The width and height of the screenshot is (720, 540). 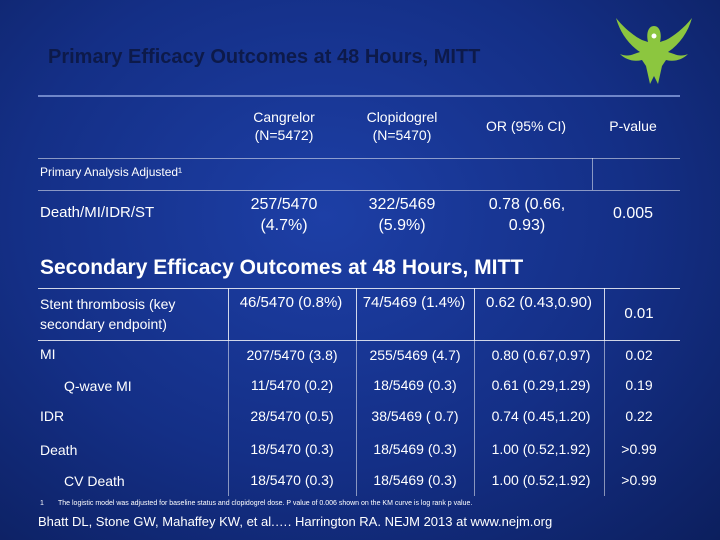 I want to click on row-label: MI, so click(x=48, y=354).